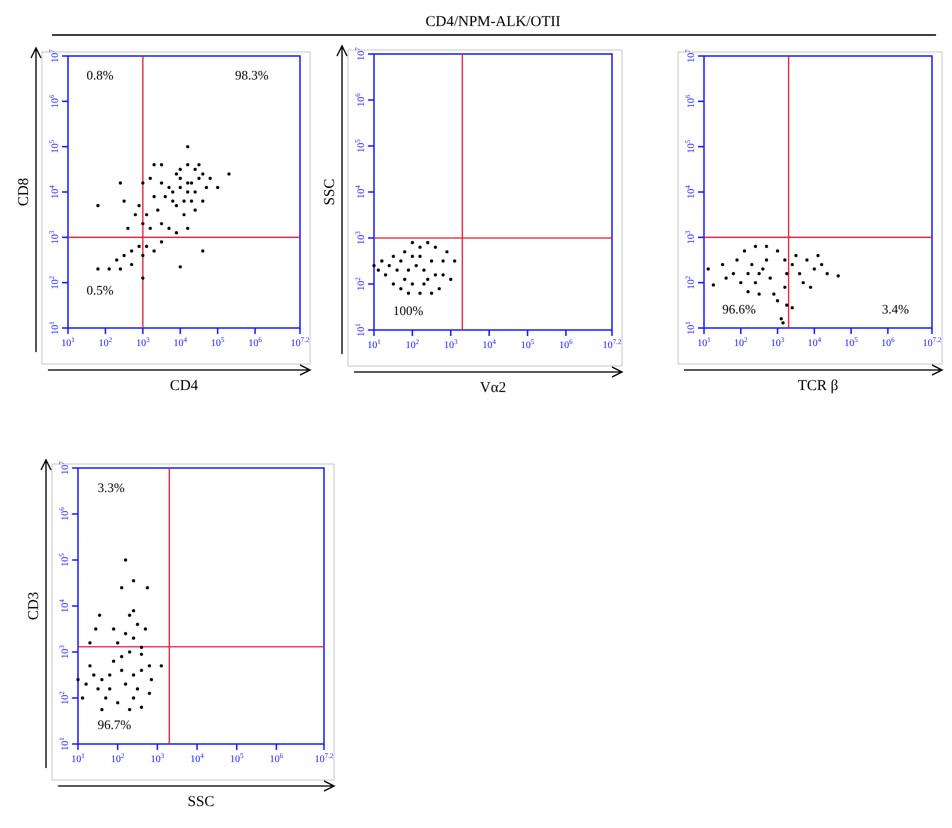  Describe the element at coordinates (493, 22) in the screenshot. I see `chart-title: CD4/NPM-ALK/OTII` at that location.